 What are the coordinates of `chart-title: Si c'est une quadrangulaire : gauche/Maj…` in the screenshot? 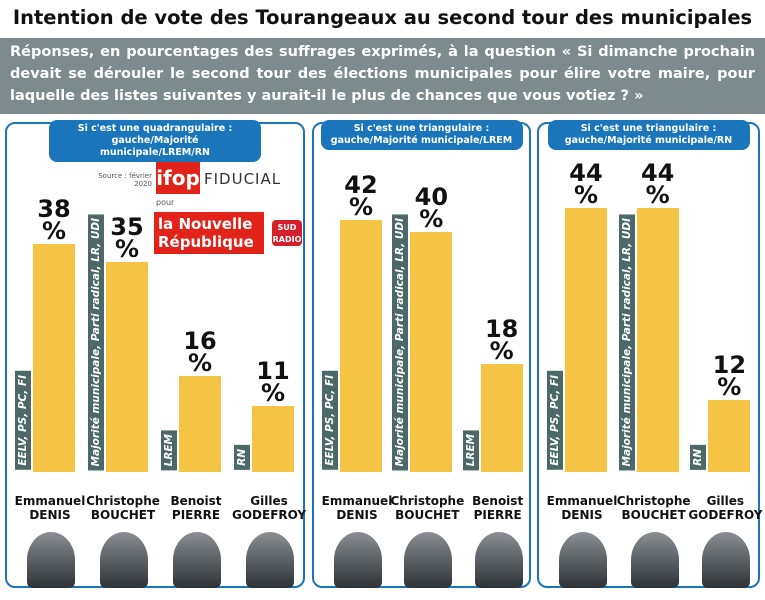 It's located at (155, 141).